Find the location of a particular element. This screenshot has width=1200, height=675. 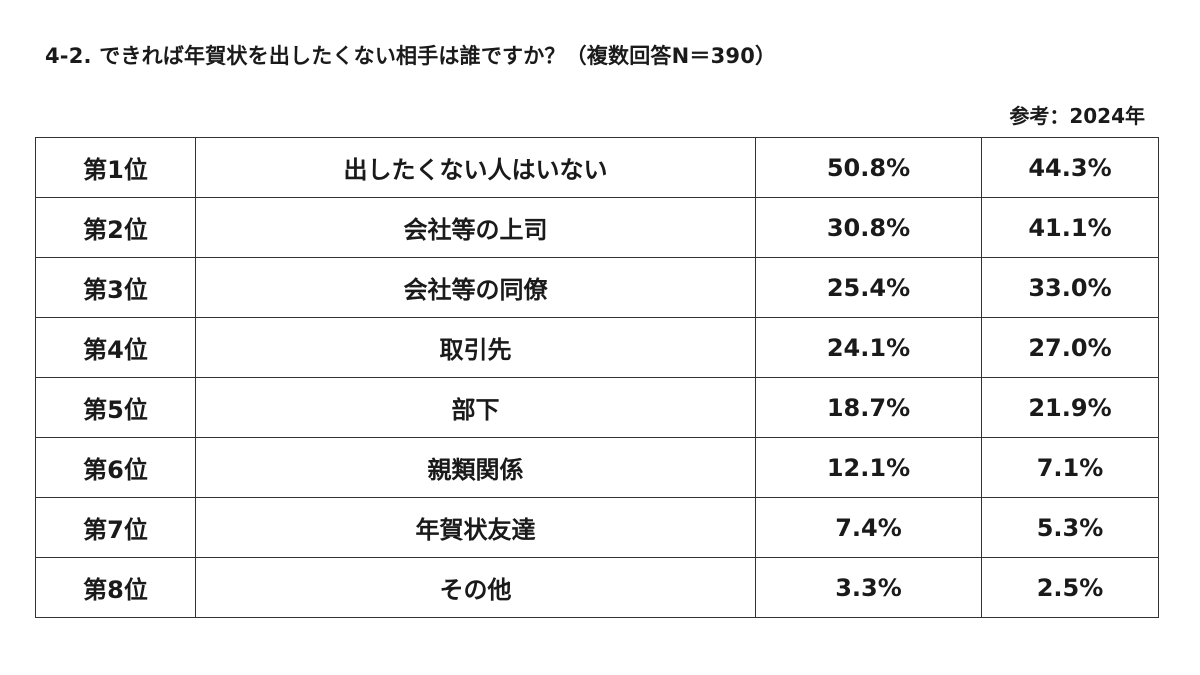

value-cell: 7.4% is located at coordinates (868, 527).